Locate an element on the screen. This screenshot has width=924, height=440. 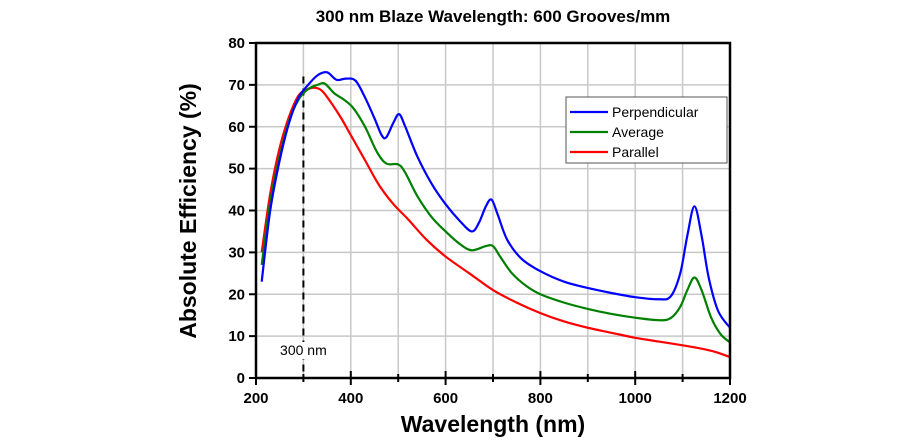
x-tick-label: 1200 is located at coordinates (729, 398).